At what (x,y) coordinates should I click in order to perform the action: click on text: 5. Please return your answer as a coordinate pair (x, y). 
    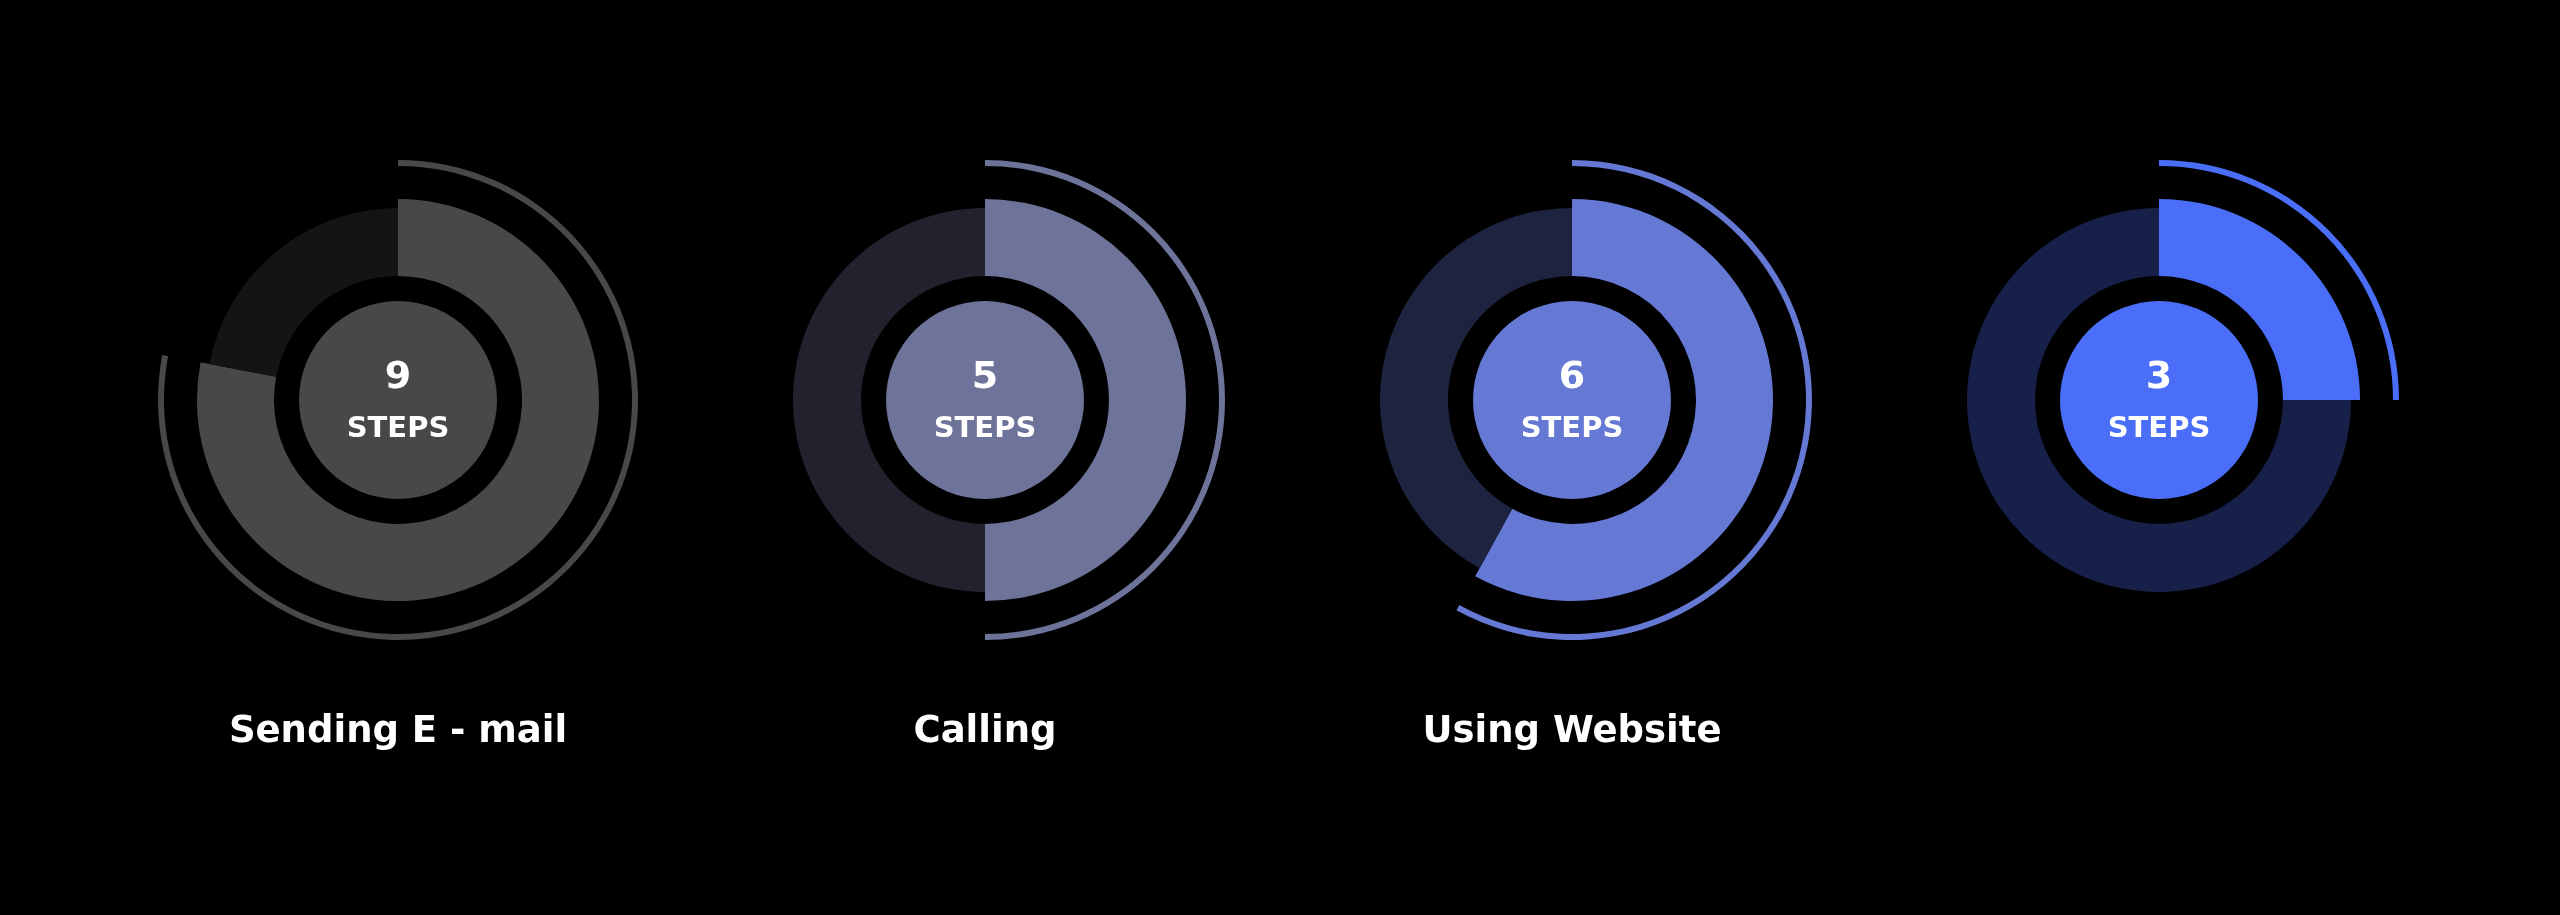
    Looking at the image, I should click on (985, 375).